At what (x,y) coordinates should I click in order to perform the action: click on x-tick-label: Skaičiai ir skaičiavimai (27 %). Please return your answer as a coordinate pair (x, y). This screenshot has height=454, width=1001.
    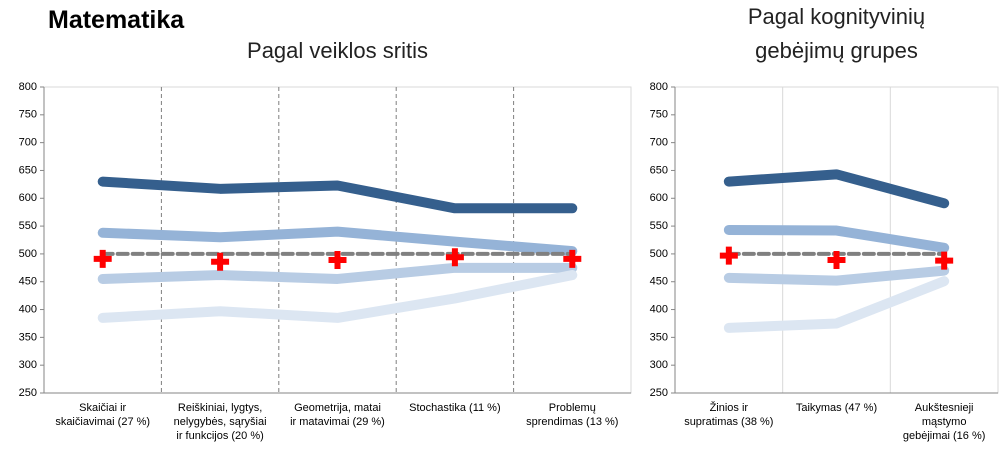
    Looking at the image, I should click on (103, 415).